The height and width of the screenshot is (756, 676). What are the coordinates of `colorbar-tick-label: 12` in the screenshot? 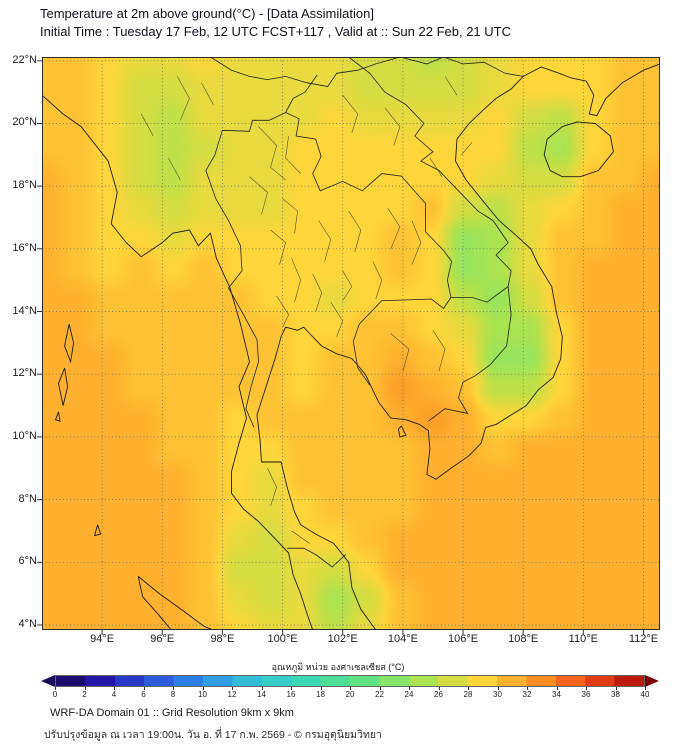 It's located at (232, 694).